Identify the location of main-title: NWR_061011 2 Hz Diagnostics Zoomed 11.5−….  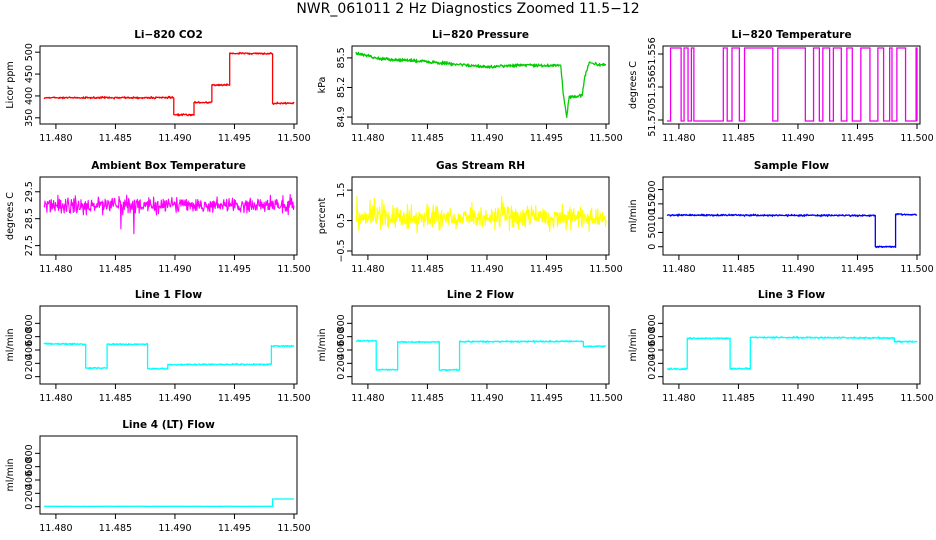
(468, 9).